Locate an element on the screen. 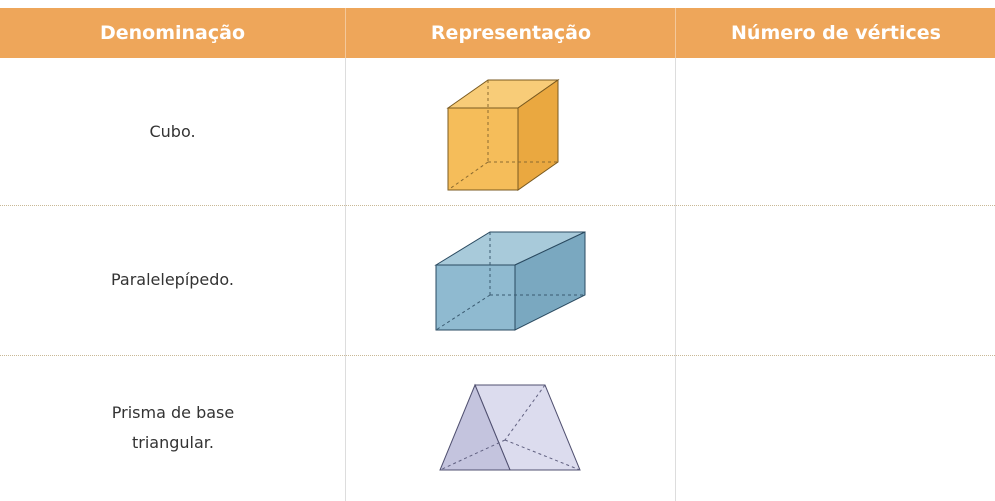 The image size is (995, 501). row-label: Prisma de base triangular. is located at coordinates (173, 427).